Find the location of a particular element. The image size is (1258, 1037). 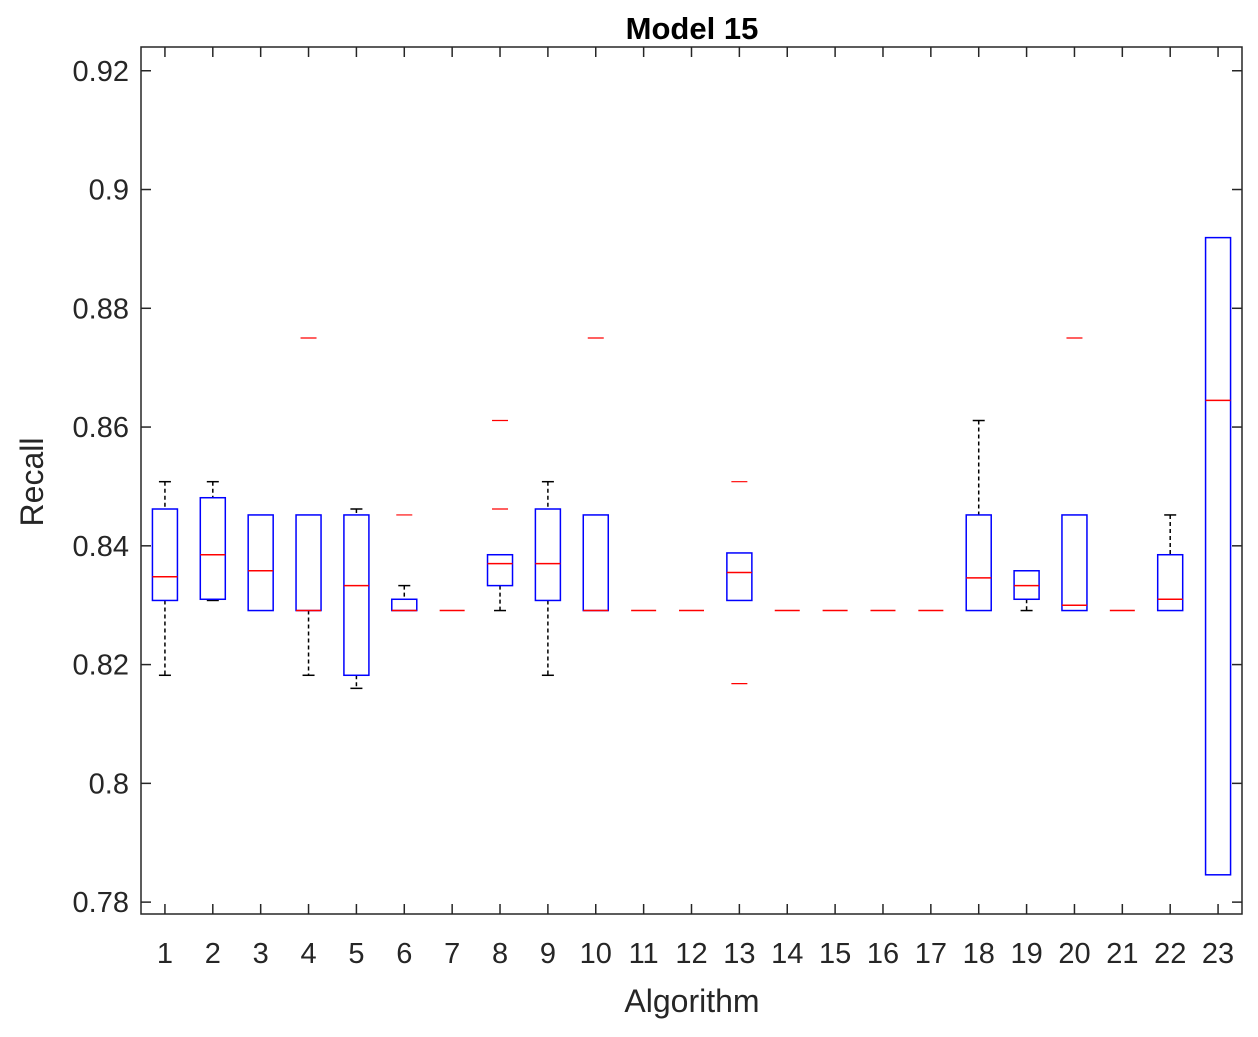

y-tick-label: 0.82 is located at coordinates (101, 666).